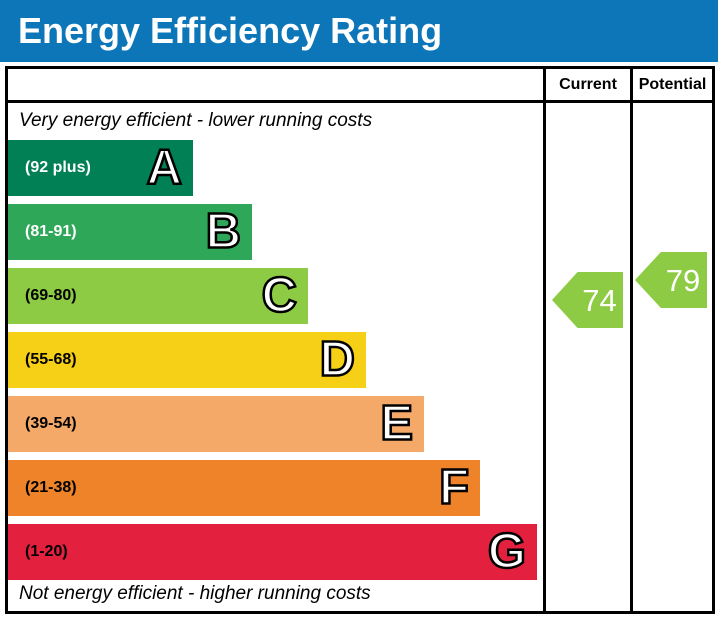  I want to click on band-g-range: (1-20), so click(46, 551).